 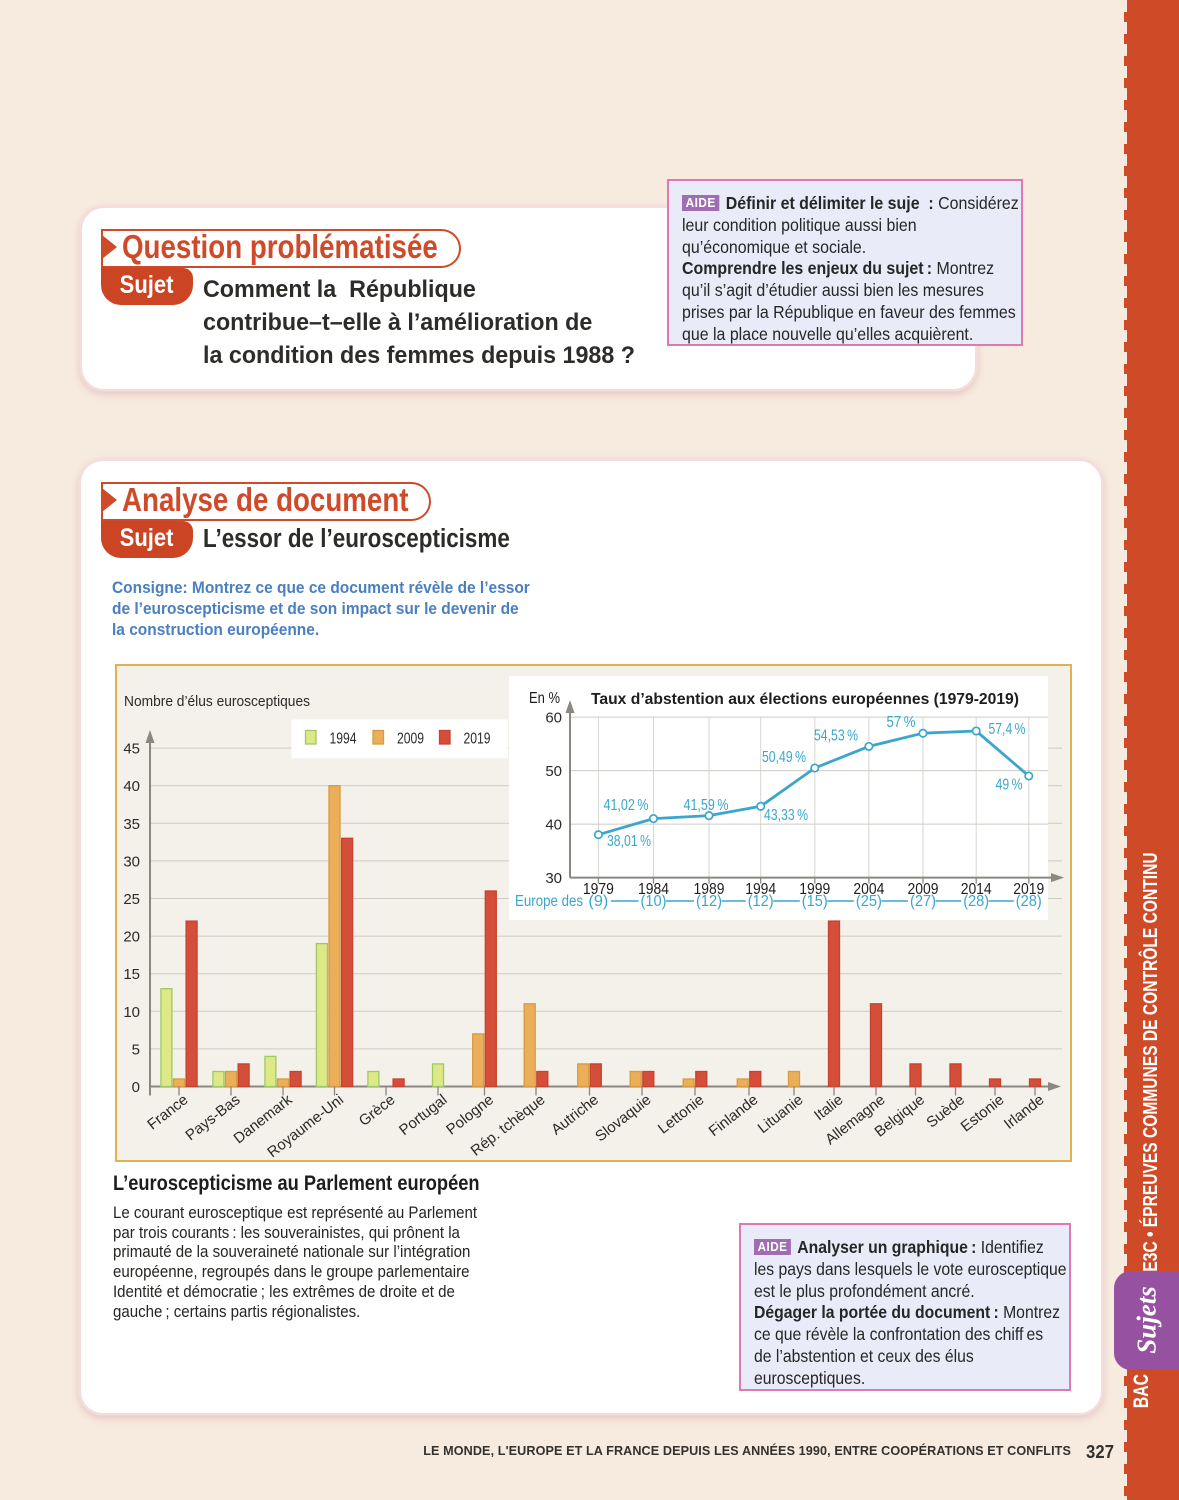 I want to click on svg-text: 10, so click(x=131, y=1012).